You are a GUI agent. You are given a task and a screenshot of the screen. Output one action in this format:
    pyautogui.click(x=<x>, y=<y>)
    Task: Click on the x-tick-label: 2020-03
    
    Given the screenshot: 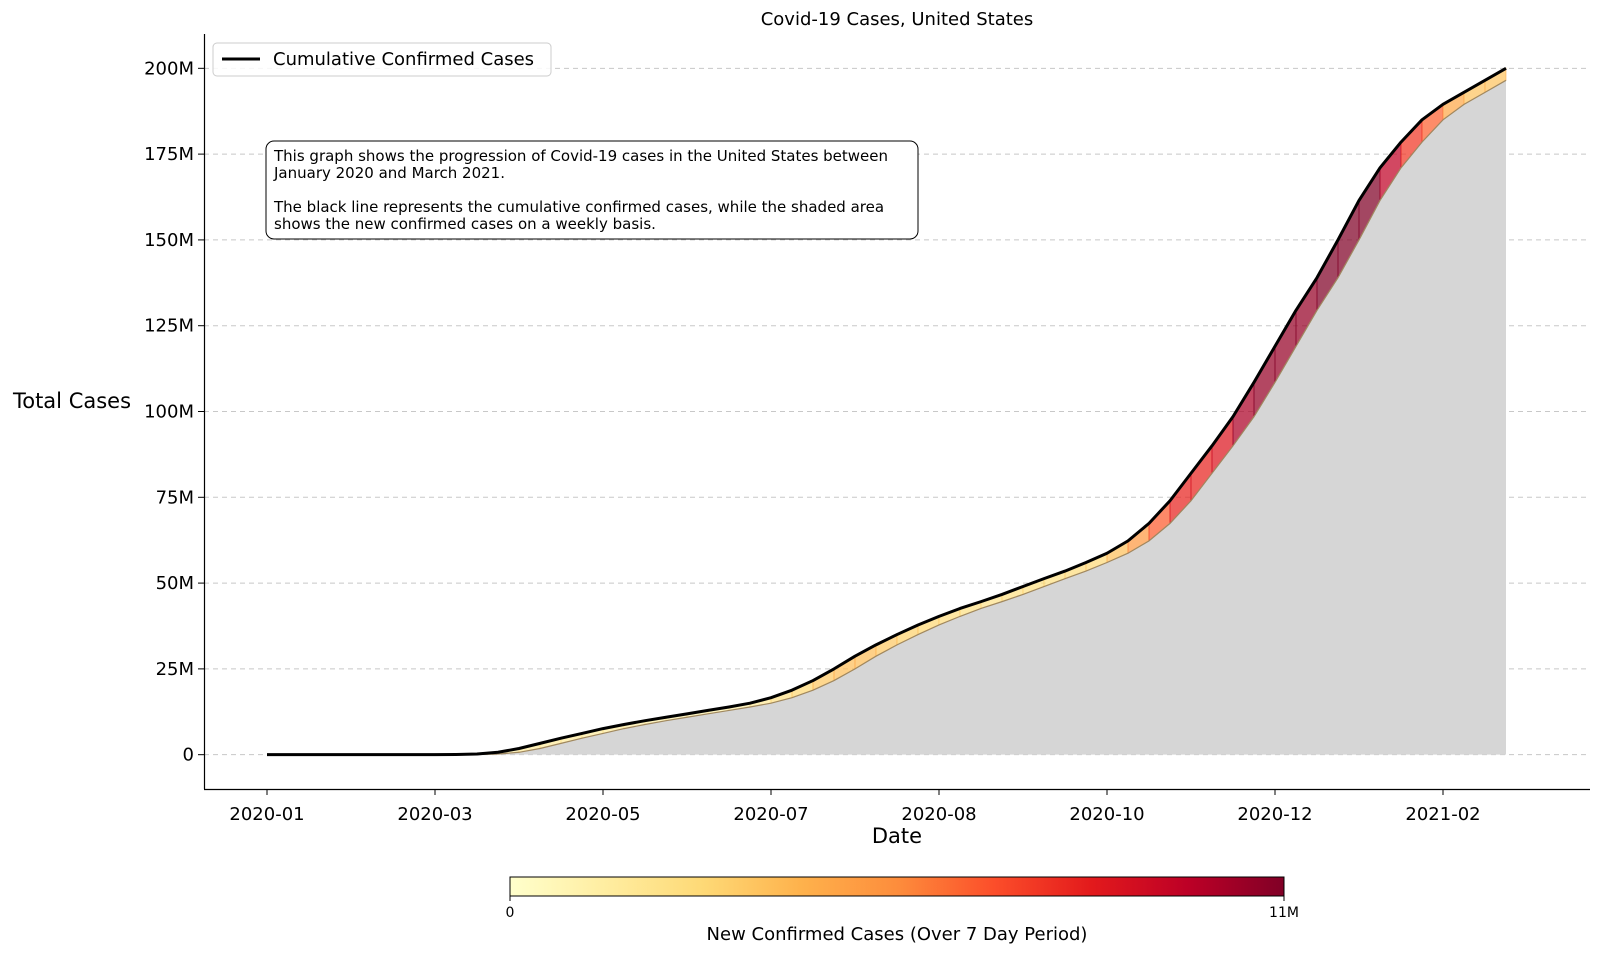 What is the action you would take?
    pyautogui.click(x=434, y=814)
    